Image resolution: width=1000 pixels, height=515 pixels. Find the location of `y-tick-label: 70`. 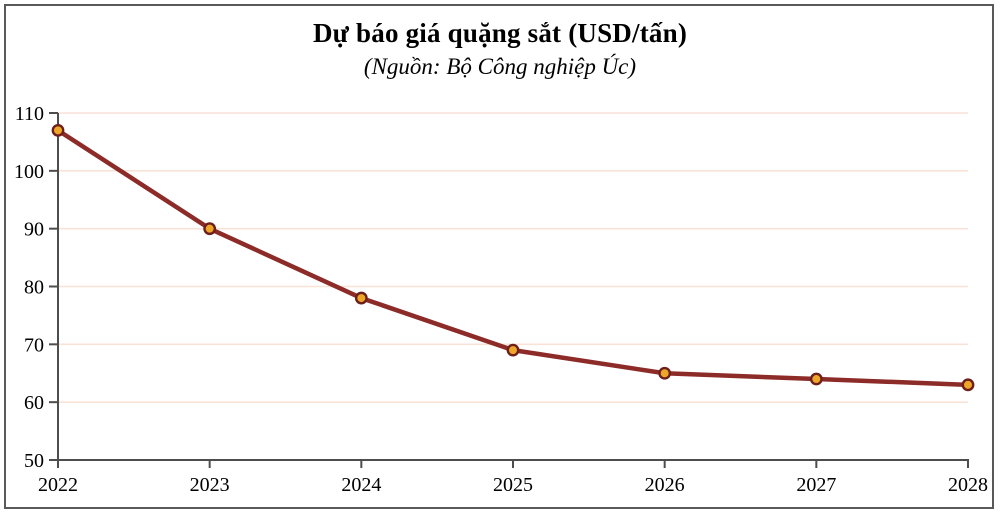

y-tick-label: 70 is located at coordinates (34, 345).